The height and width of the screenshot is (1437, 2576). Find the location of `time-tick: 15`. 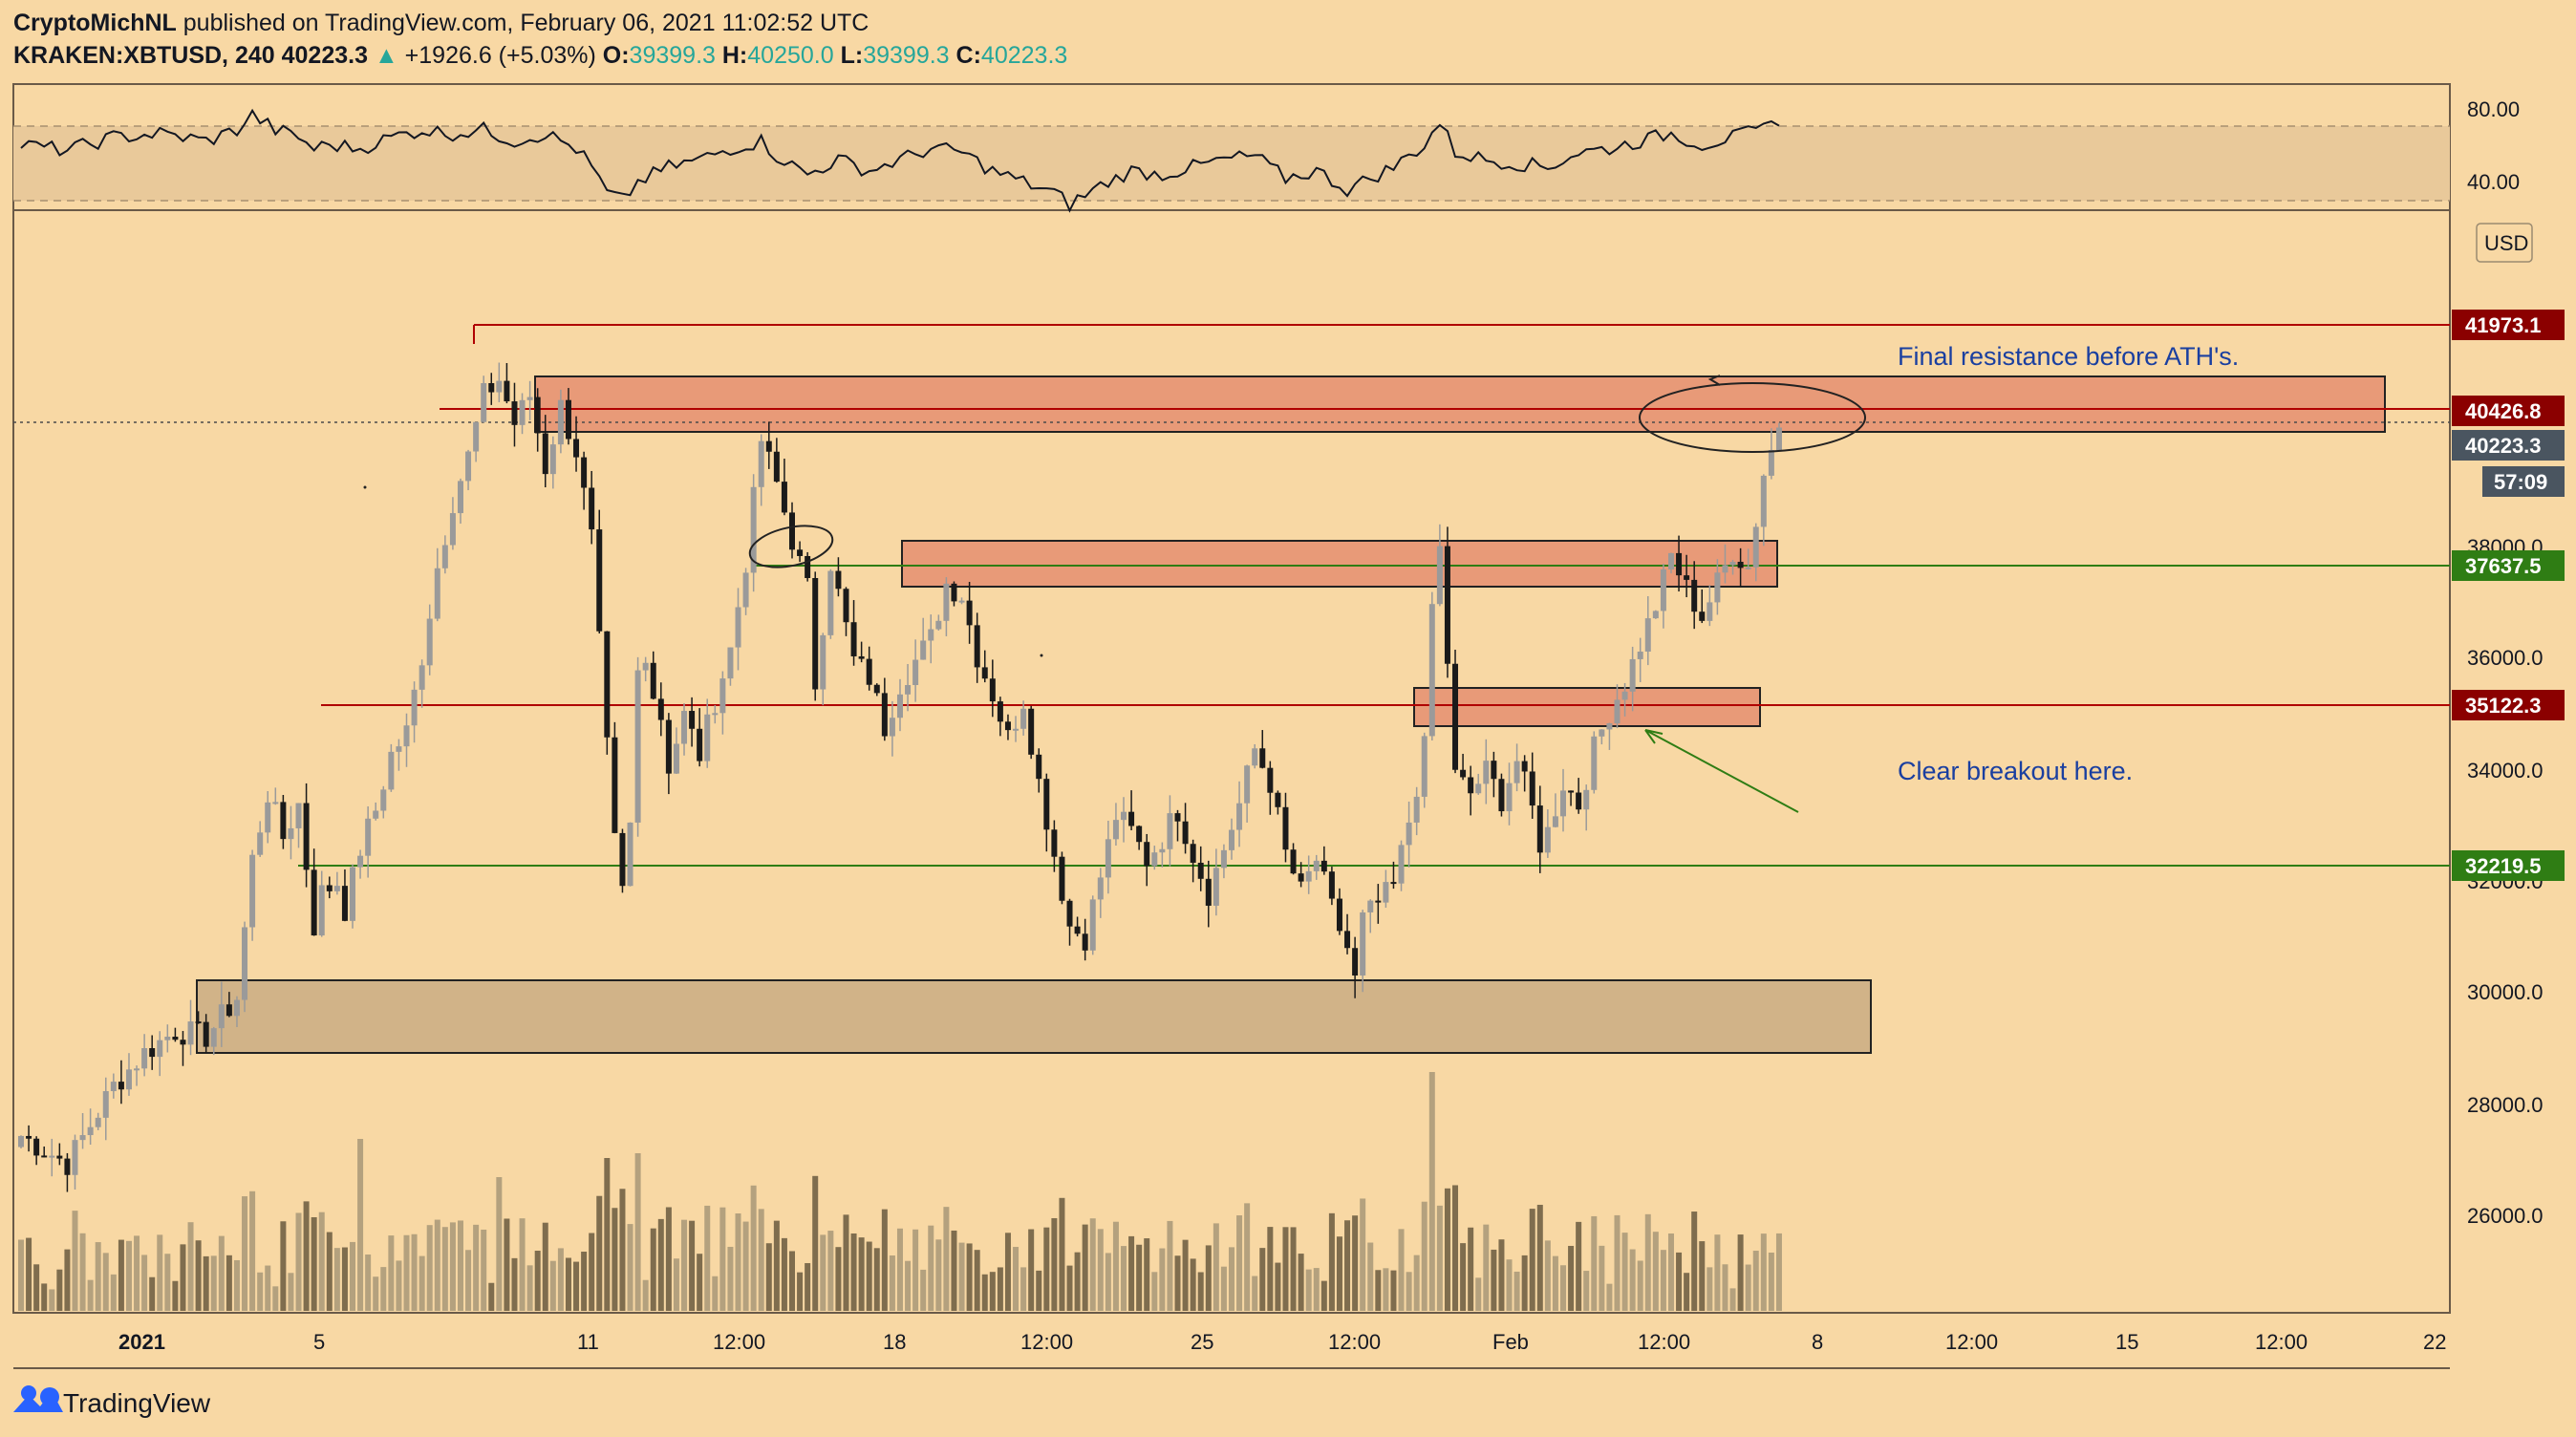

time-tick: 15 is located at coordinates (2126, 1342).